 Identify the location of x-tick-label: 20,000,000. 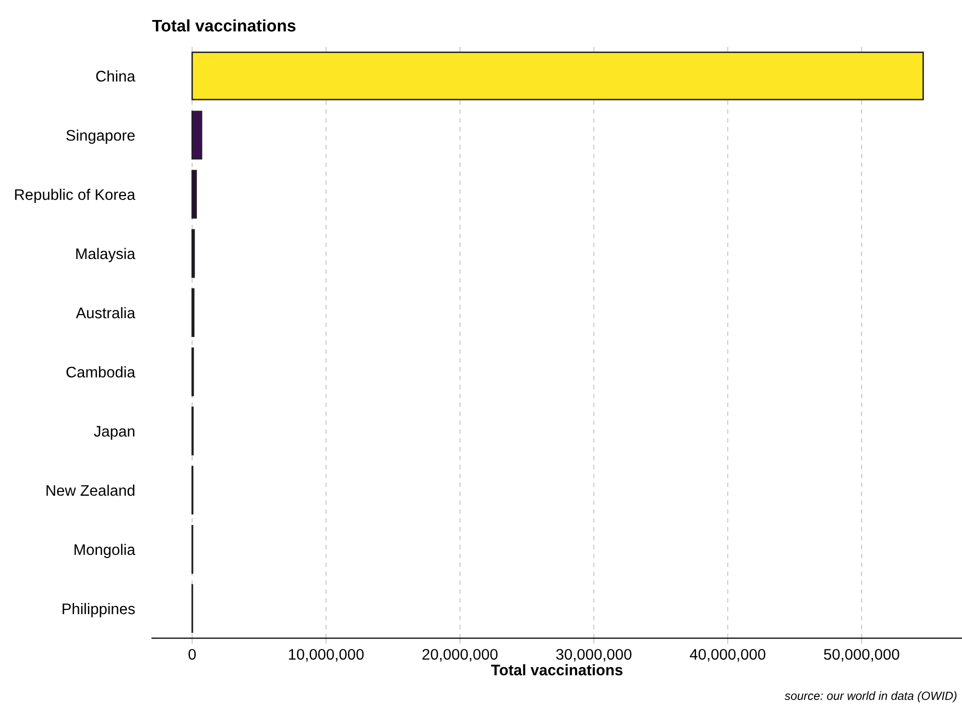
(460, 655).